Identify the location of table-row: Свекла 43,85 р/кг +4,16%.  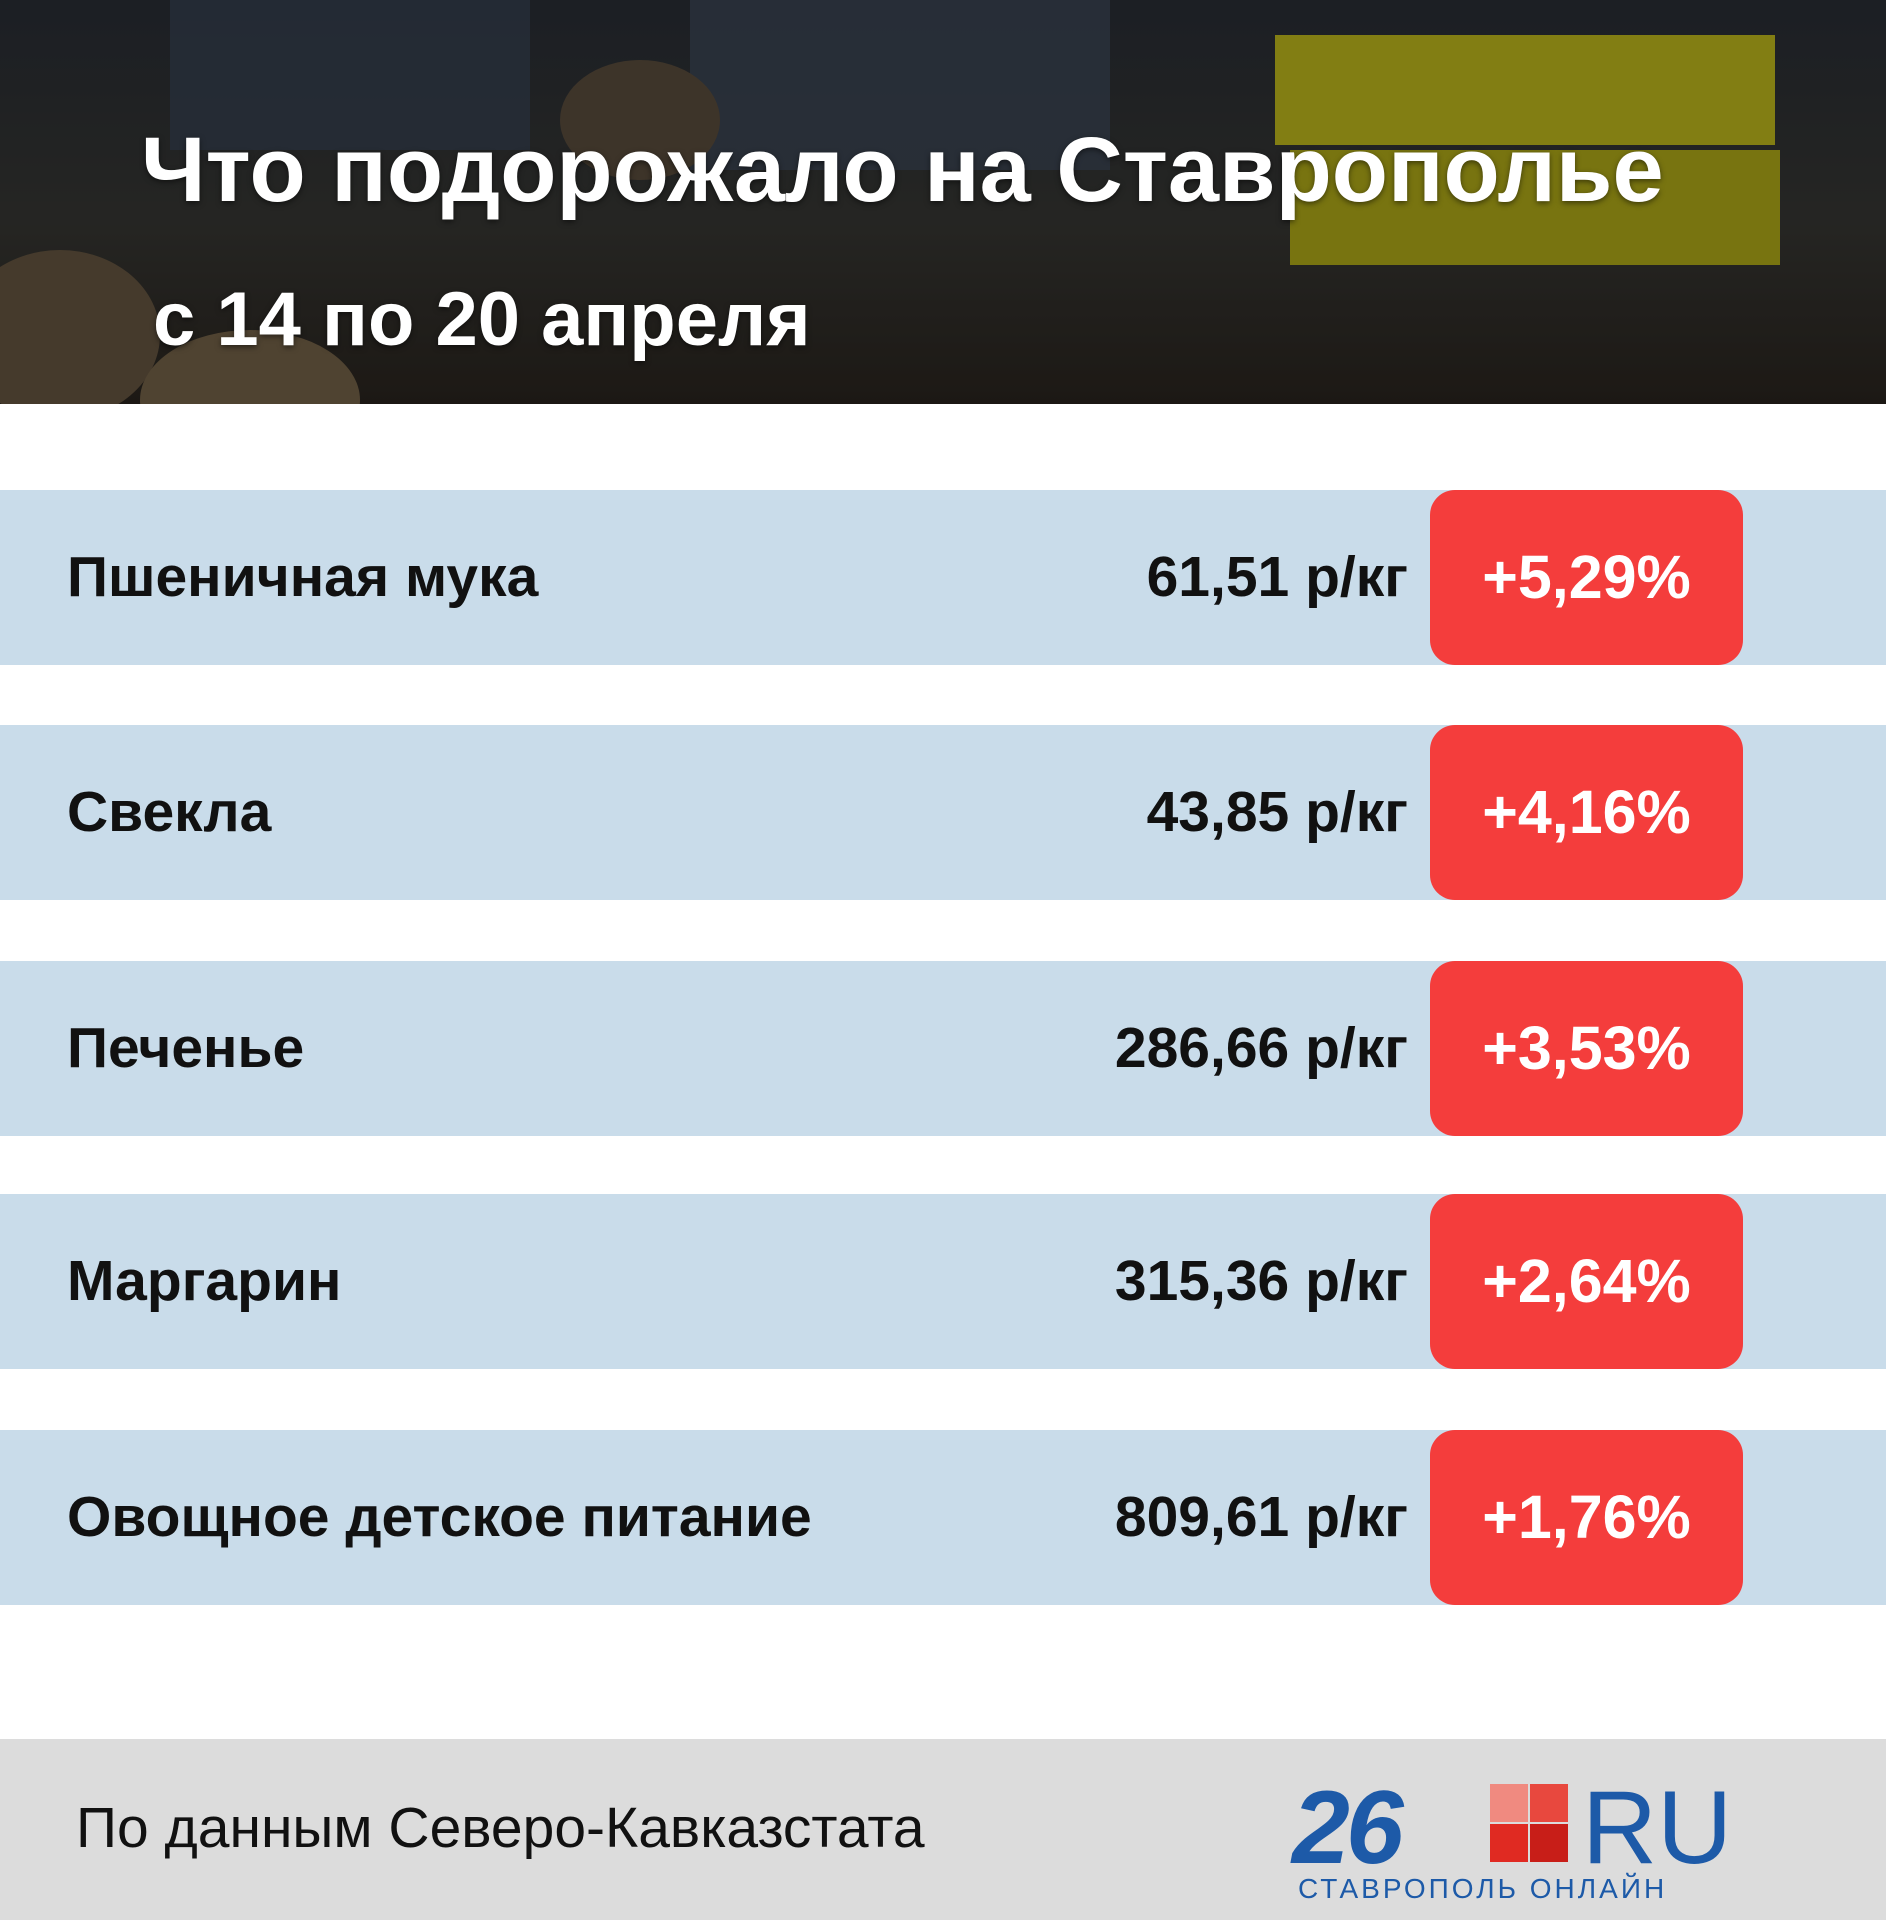
(943, 812).